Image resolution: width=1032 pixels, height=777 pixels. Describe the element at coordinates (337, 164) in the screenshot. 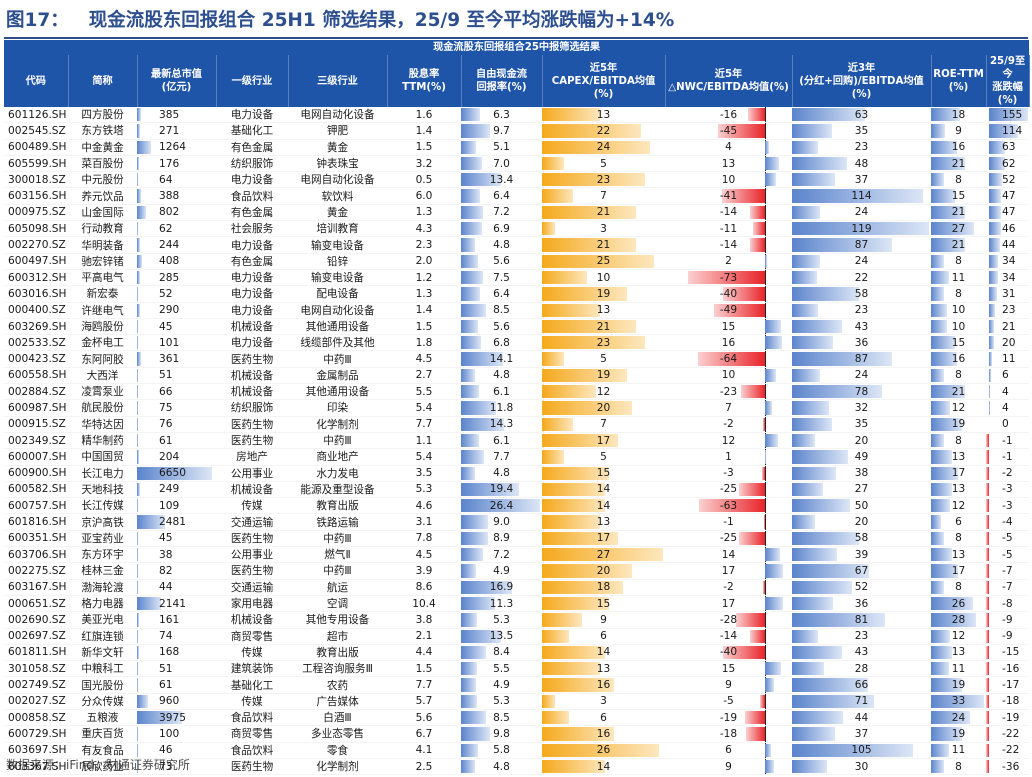

I see `cell-industry-l3: 钟表珠宝` at that location.